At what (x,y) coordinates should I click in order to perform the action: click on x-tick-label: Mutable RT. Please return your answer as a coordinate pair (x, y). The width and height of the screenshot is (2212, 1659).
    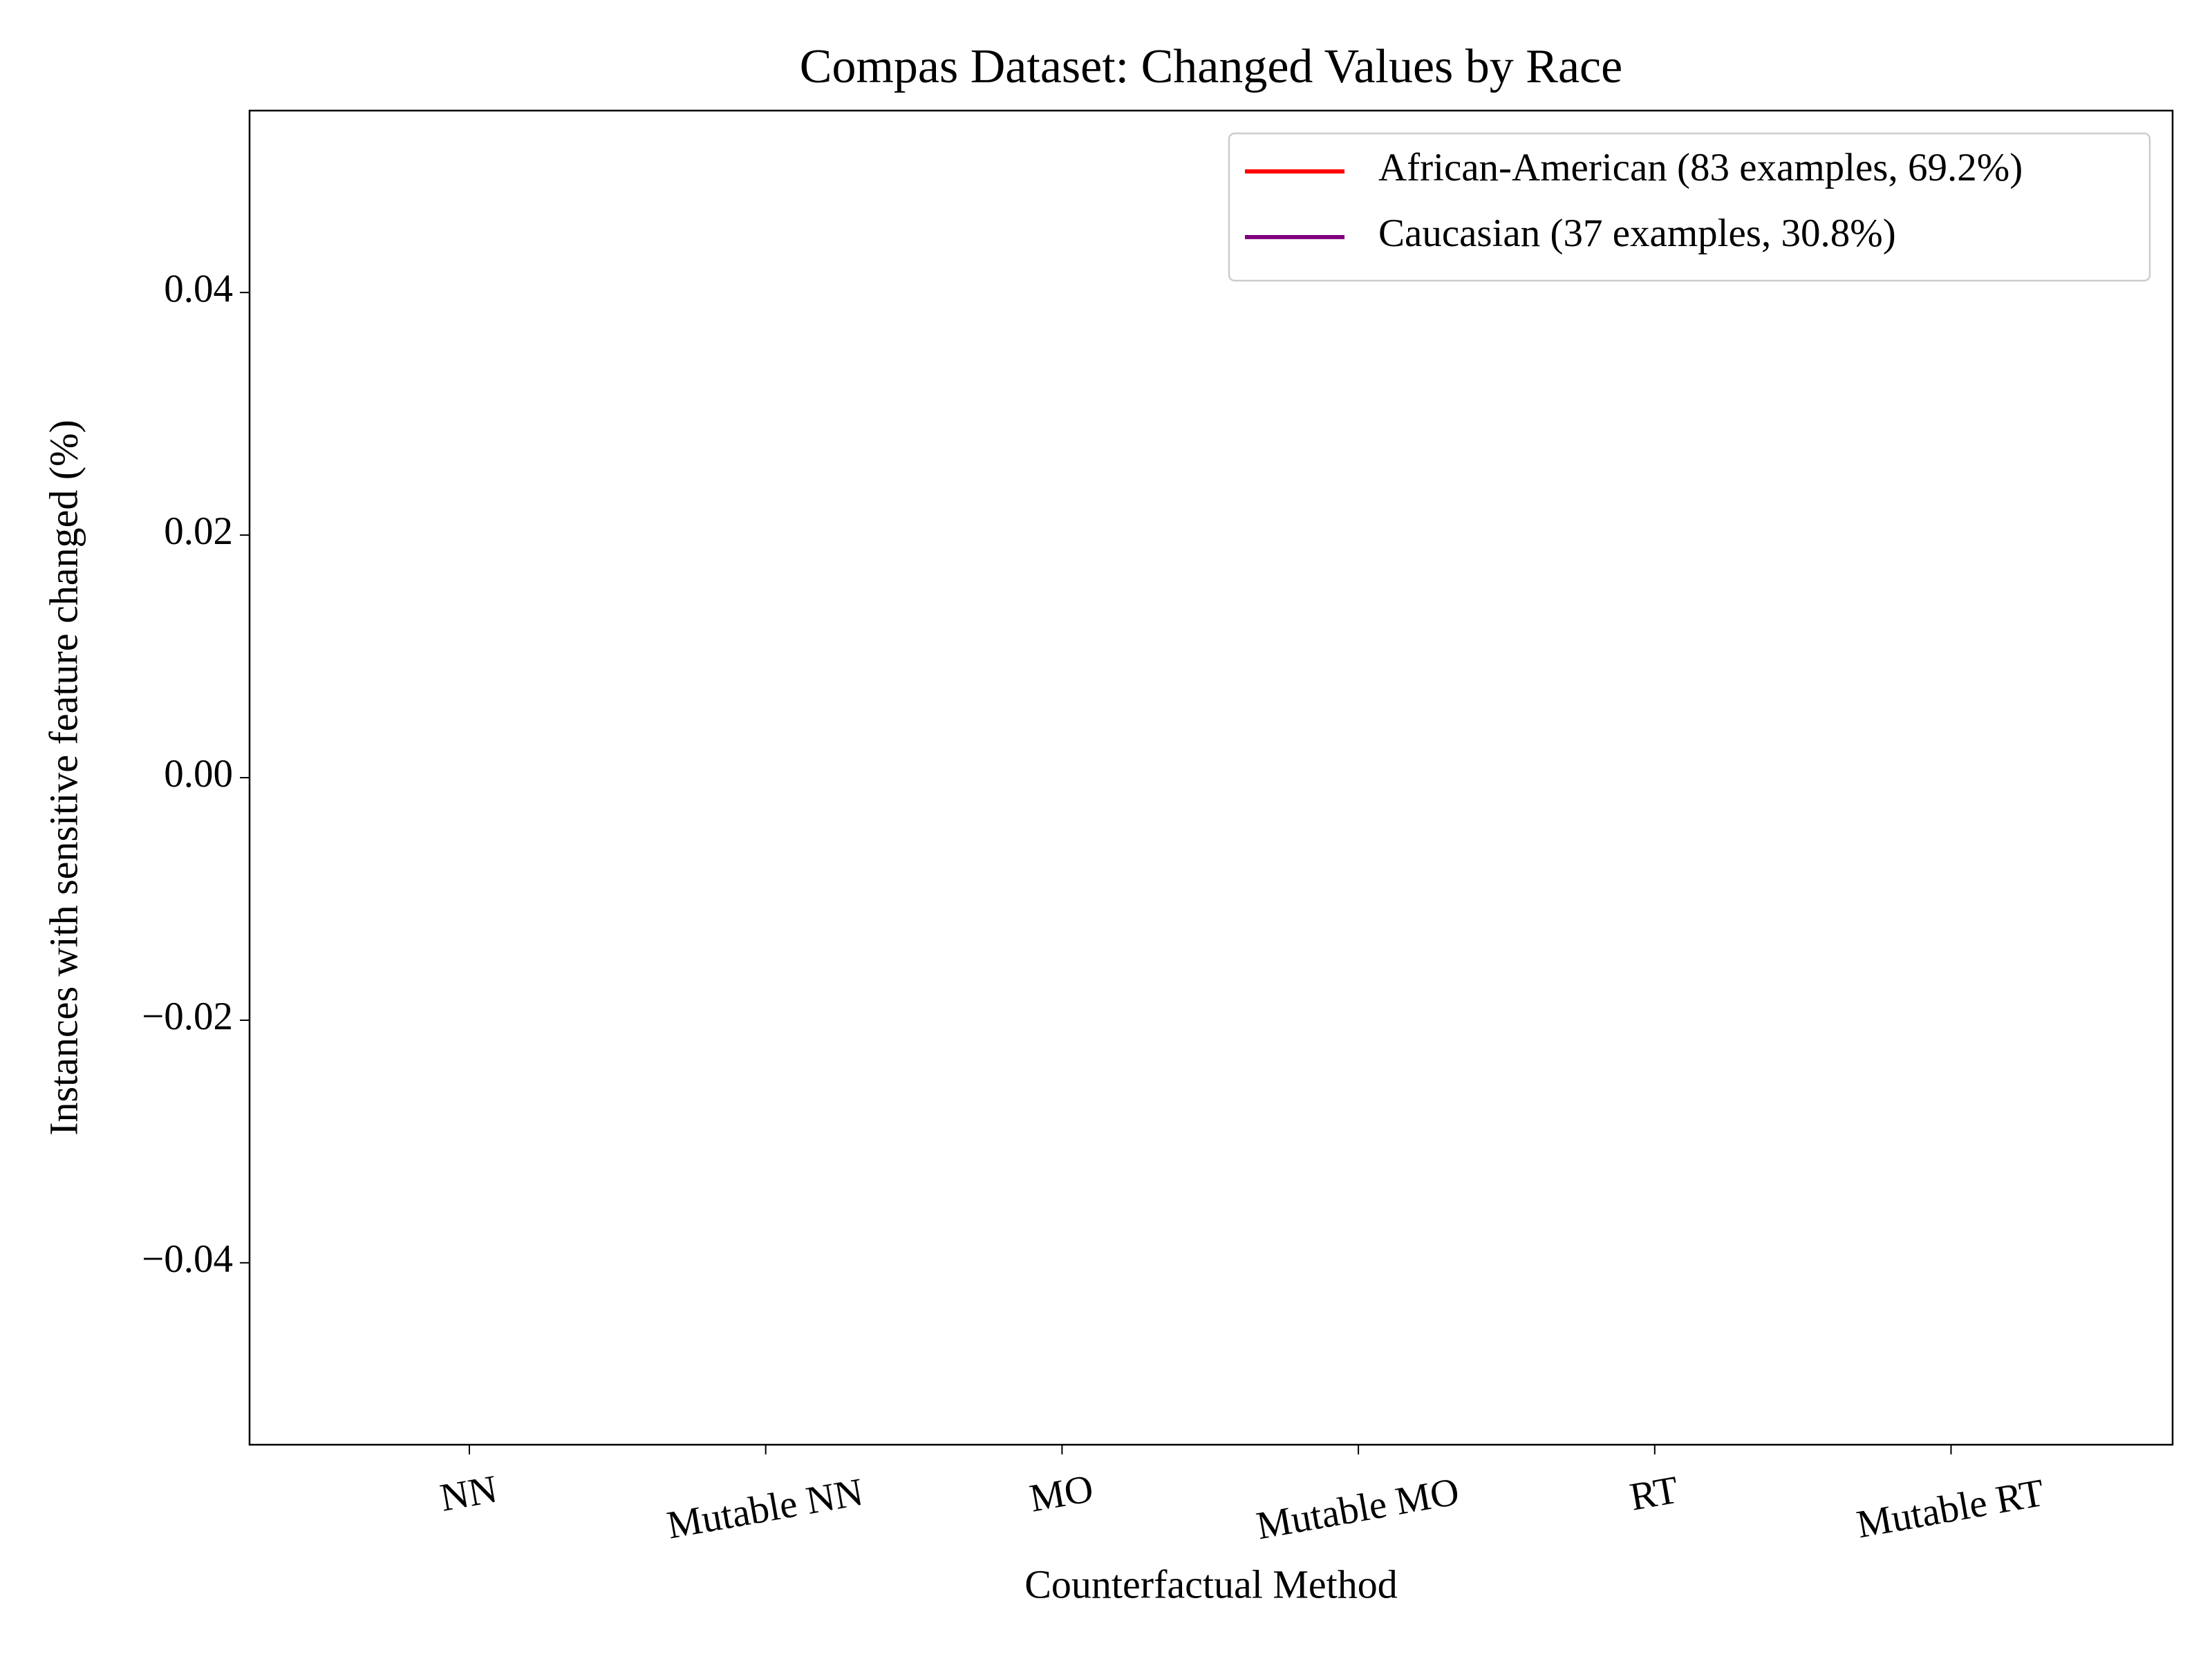
    Looking at the image, I should click on (1950, 1509).